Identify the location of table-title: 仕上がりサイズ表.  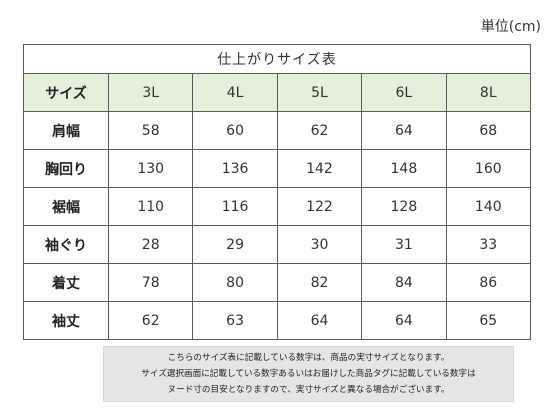
(277, 59).